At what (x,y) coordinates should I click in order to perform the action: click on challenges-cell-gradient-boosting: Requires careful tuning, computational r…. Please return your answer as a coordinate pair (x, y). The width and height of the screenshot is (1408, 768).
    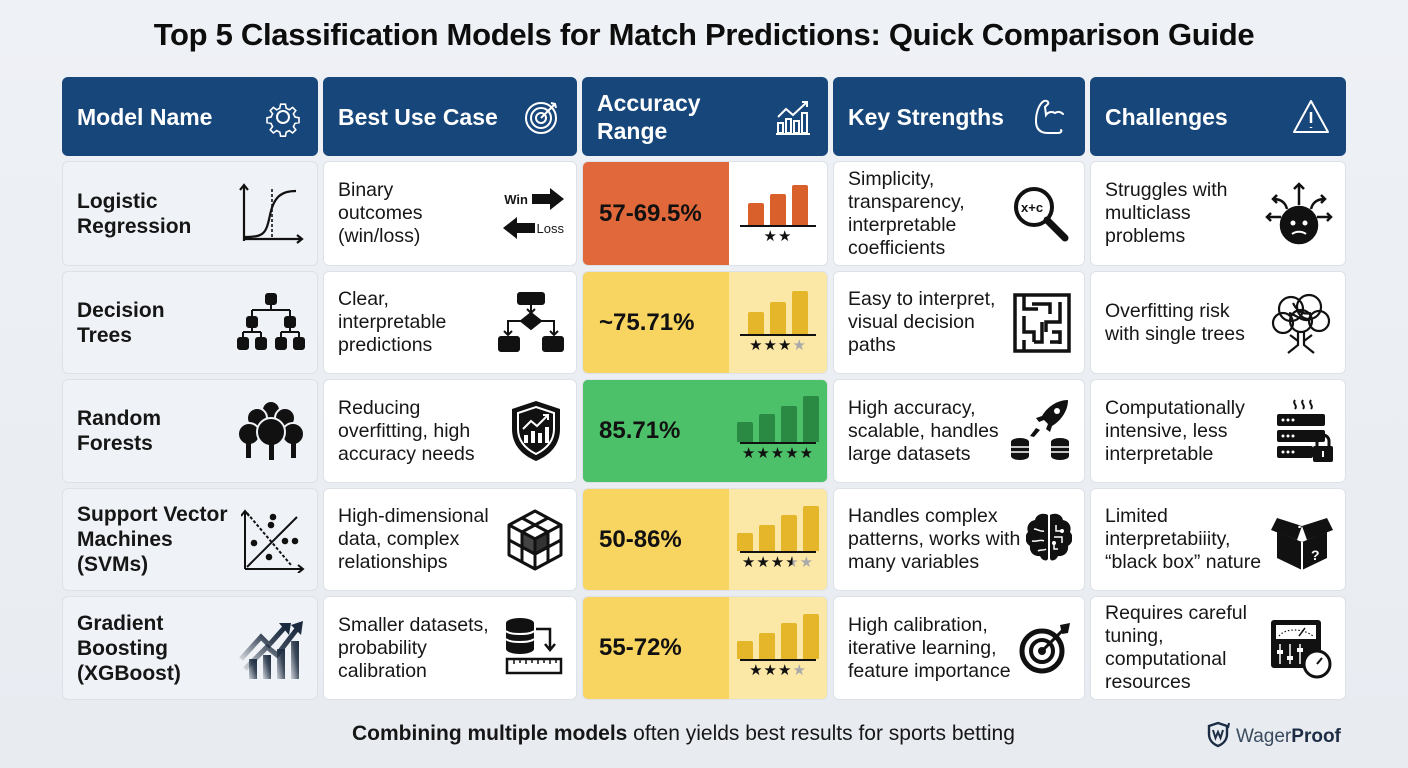
    Looking at the image, I should click on (1218, 648).